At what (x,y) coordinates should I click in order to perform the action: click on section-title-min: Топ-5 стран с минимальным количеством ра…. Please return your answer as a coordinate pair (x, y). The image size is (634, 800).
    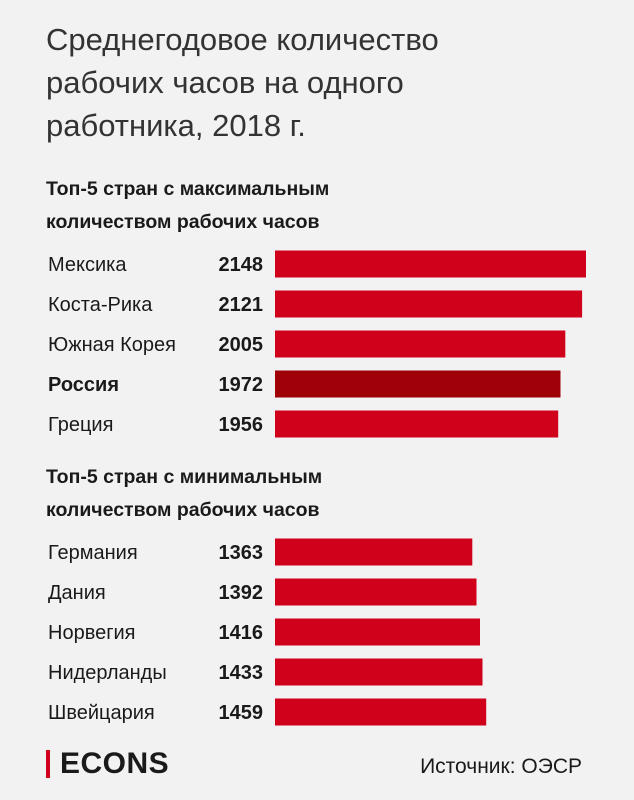
    Looking at the image, I should click on (184, 493).